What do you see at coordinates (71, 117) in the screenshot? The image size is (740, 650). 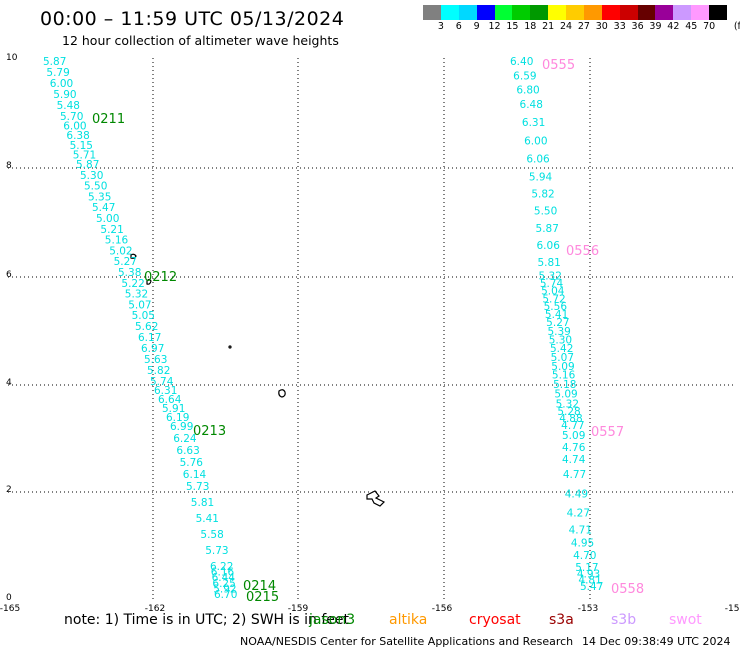 I see `swh-label: 5.70` at bounding box center [71, 117].